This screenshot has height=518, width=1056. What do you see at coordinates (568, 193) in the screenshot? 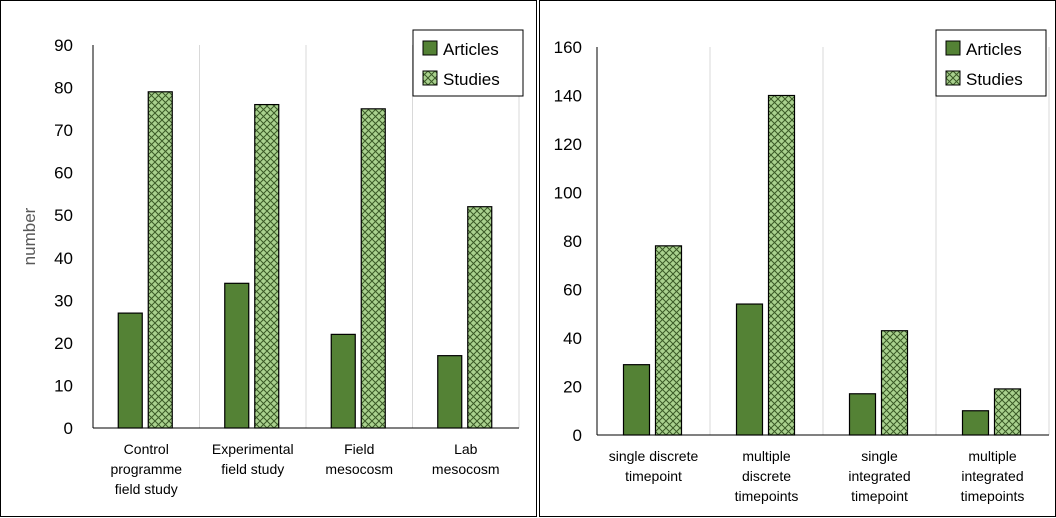
I see `y-tick-label: 100` at bounding box center [568, 193].